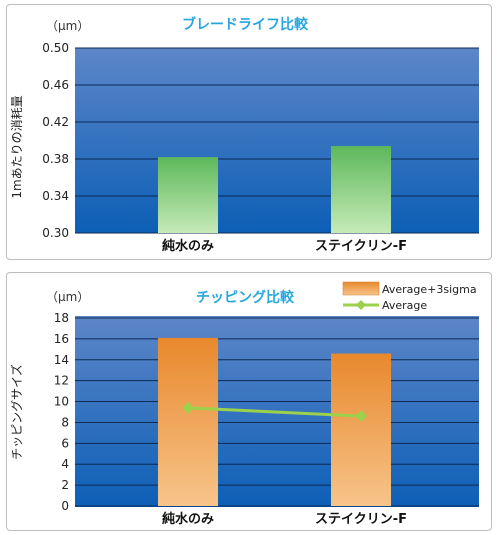  Describe the element at coordinates (16, 412) in the screenshot. I see `y-axis-label: チッピングサイズ` at that location.